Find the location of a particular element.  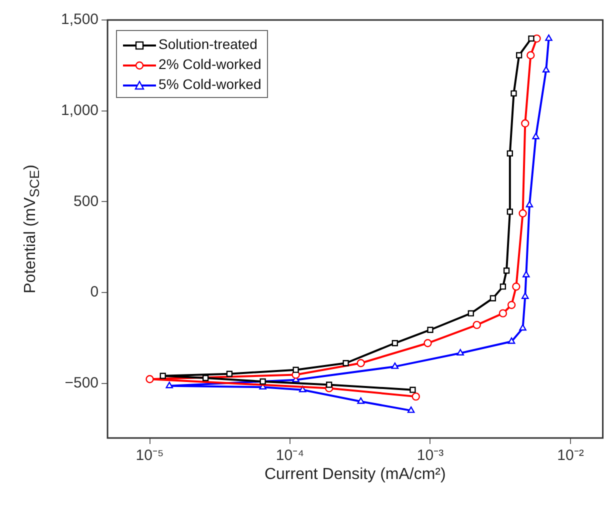

legend-label: Solution-treated is located at coordinates (208, 44).